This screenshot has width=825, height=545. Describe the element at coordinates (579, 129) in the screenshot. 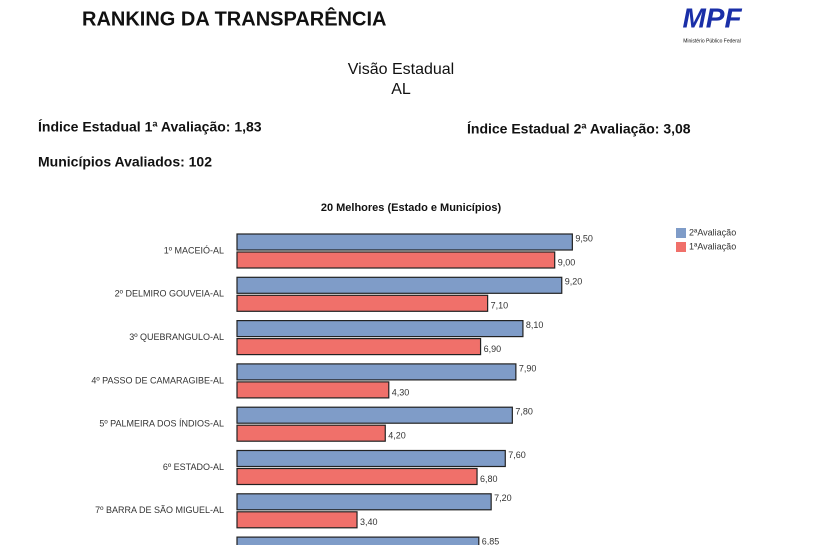

I see `index-second: Índice Estadual 2ª Avaliação: 3,08` at that location.